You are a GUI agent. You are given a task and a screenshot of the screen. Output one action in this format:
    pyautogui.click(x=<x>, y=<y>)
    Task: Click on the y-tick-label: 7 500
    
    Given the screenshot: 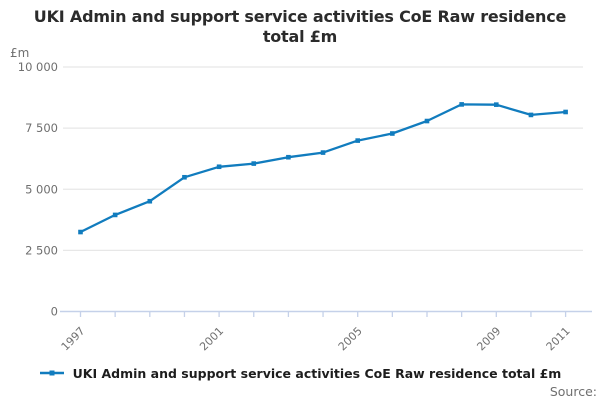 What is the action you would take?
    pyautogui.click(x=41, y=128)
    